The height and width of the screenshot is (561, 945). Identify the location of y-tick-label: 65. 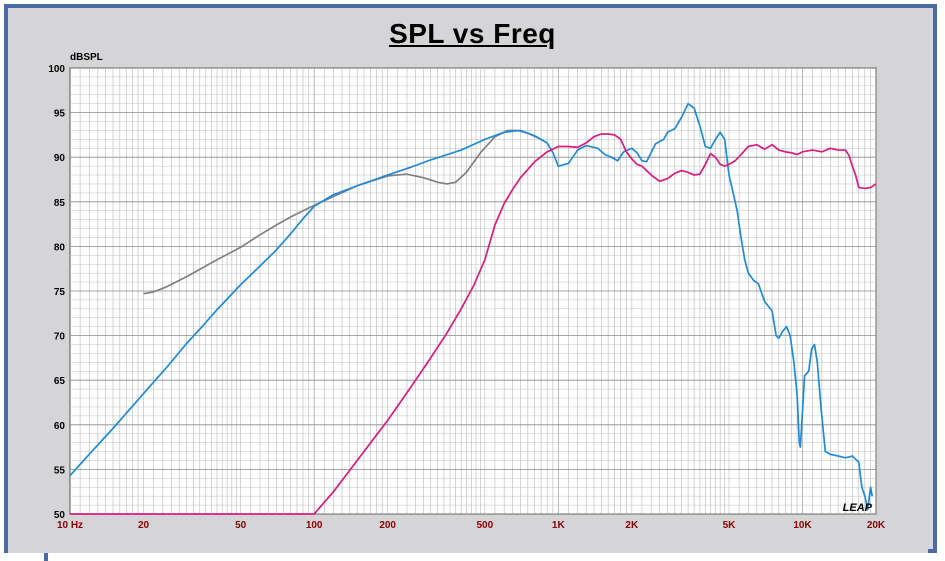
(60, 381).